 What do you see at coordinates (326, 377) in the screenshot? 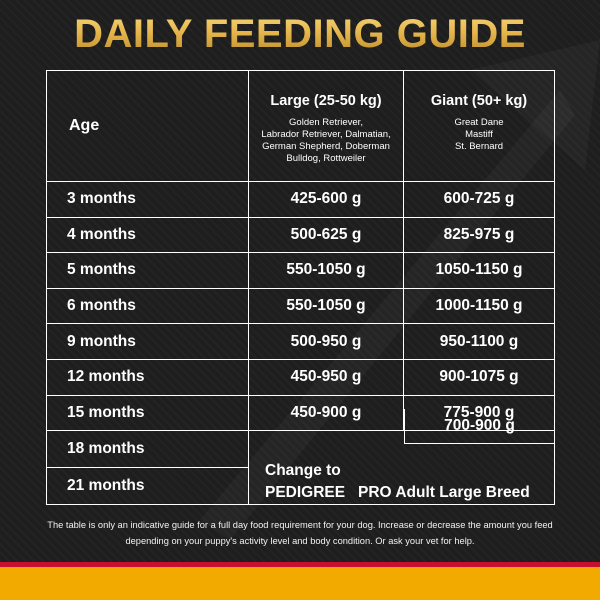
I see `large-value-cell: 450-950 g` at bounding box center [326, 377].